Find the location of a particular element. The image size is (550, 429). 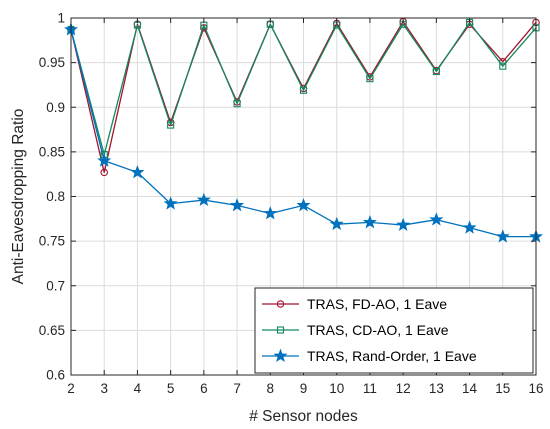

x-tick-label: 2 is located at coordinates (71, 388).